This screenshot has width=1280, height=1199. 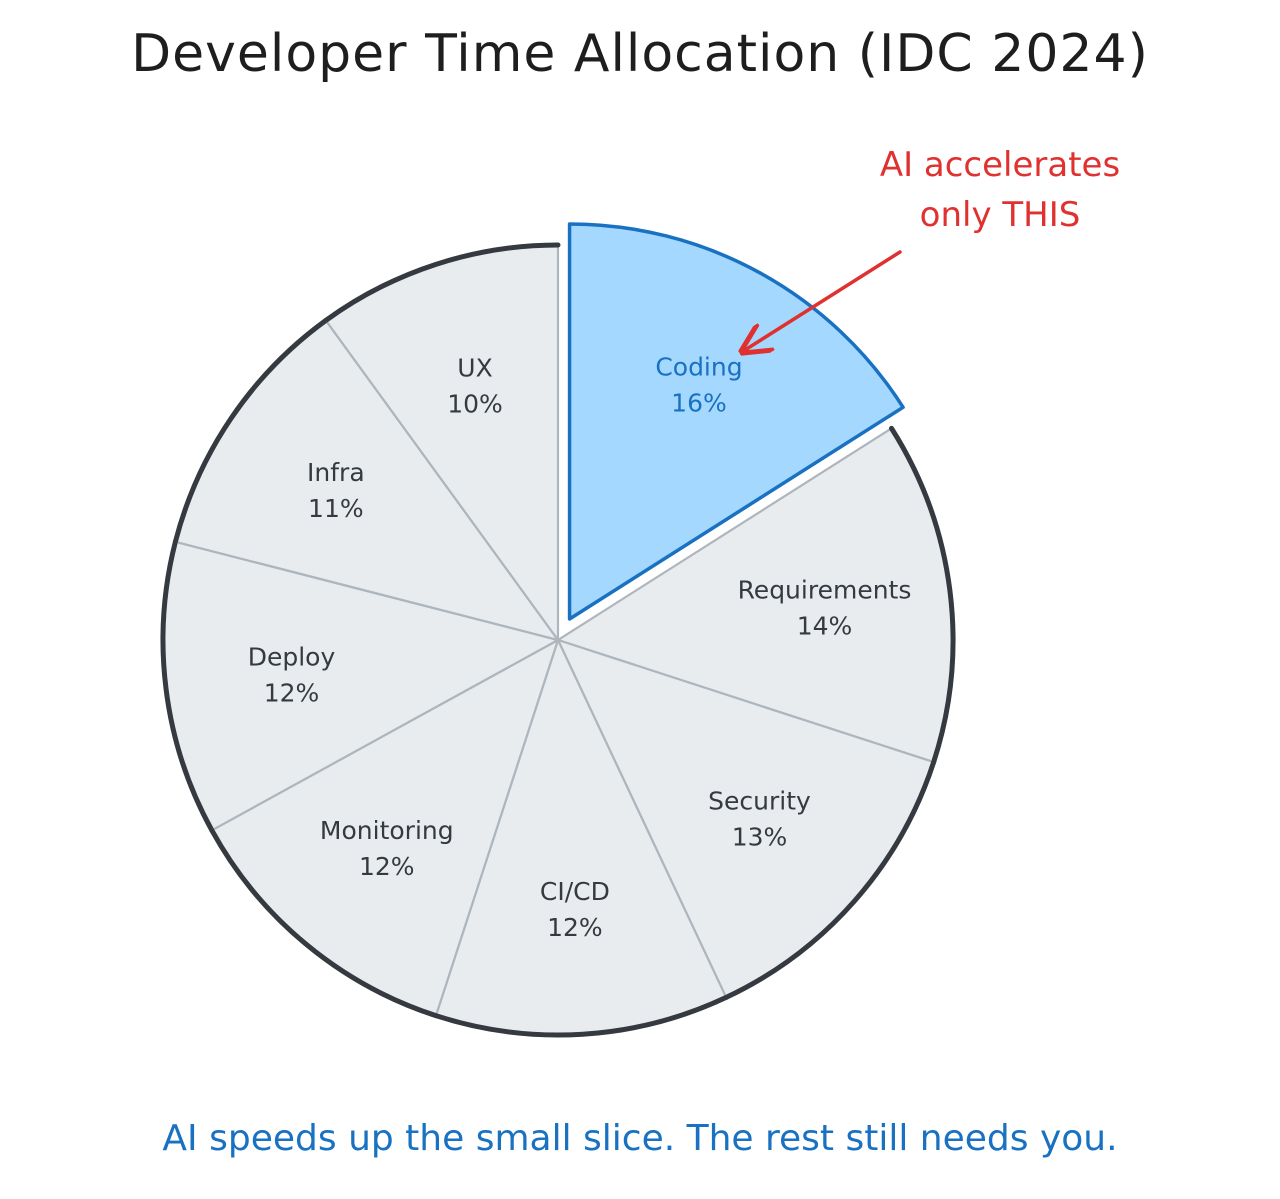 I want to click on slice-label-security: Security, so click(x=759, y=801).